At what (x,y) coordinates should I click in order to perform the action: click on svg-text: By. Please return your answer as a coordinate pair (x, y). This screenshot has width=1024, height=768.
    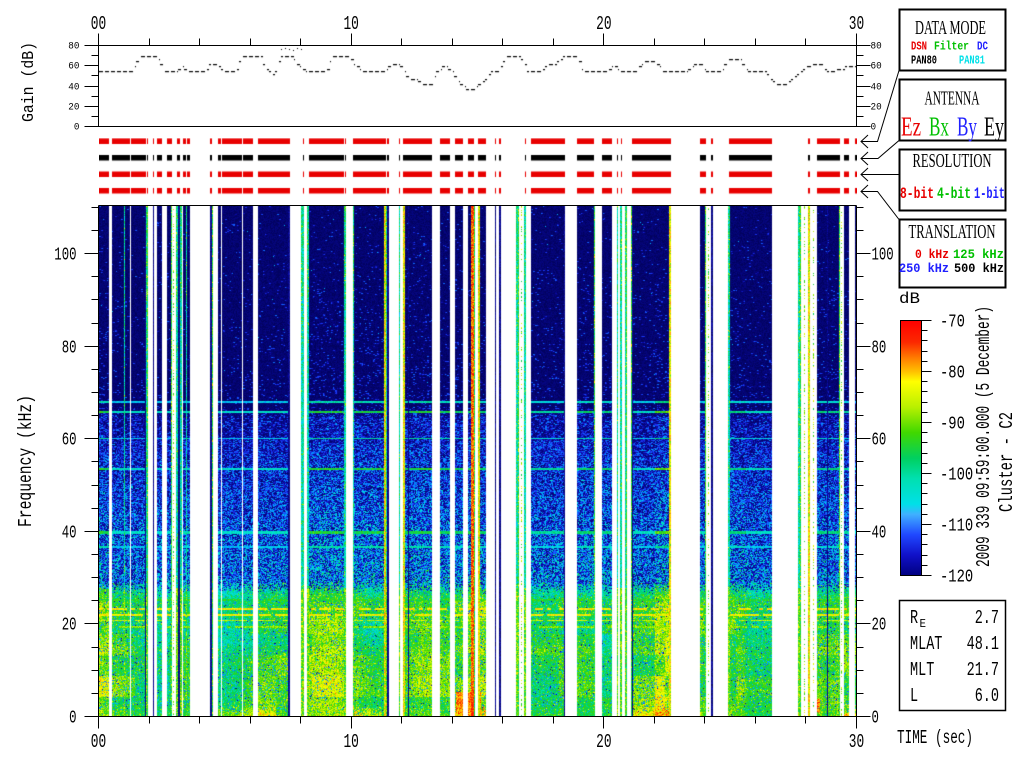
    Looking at the image, I should click on (967, 127).